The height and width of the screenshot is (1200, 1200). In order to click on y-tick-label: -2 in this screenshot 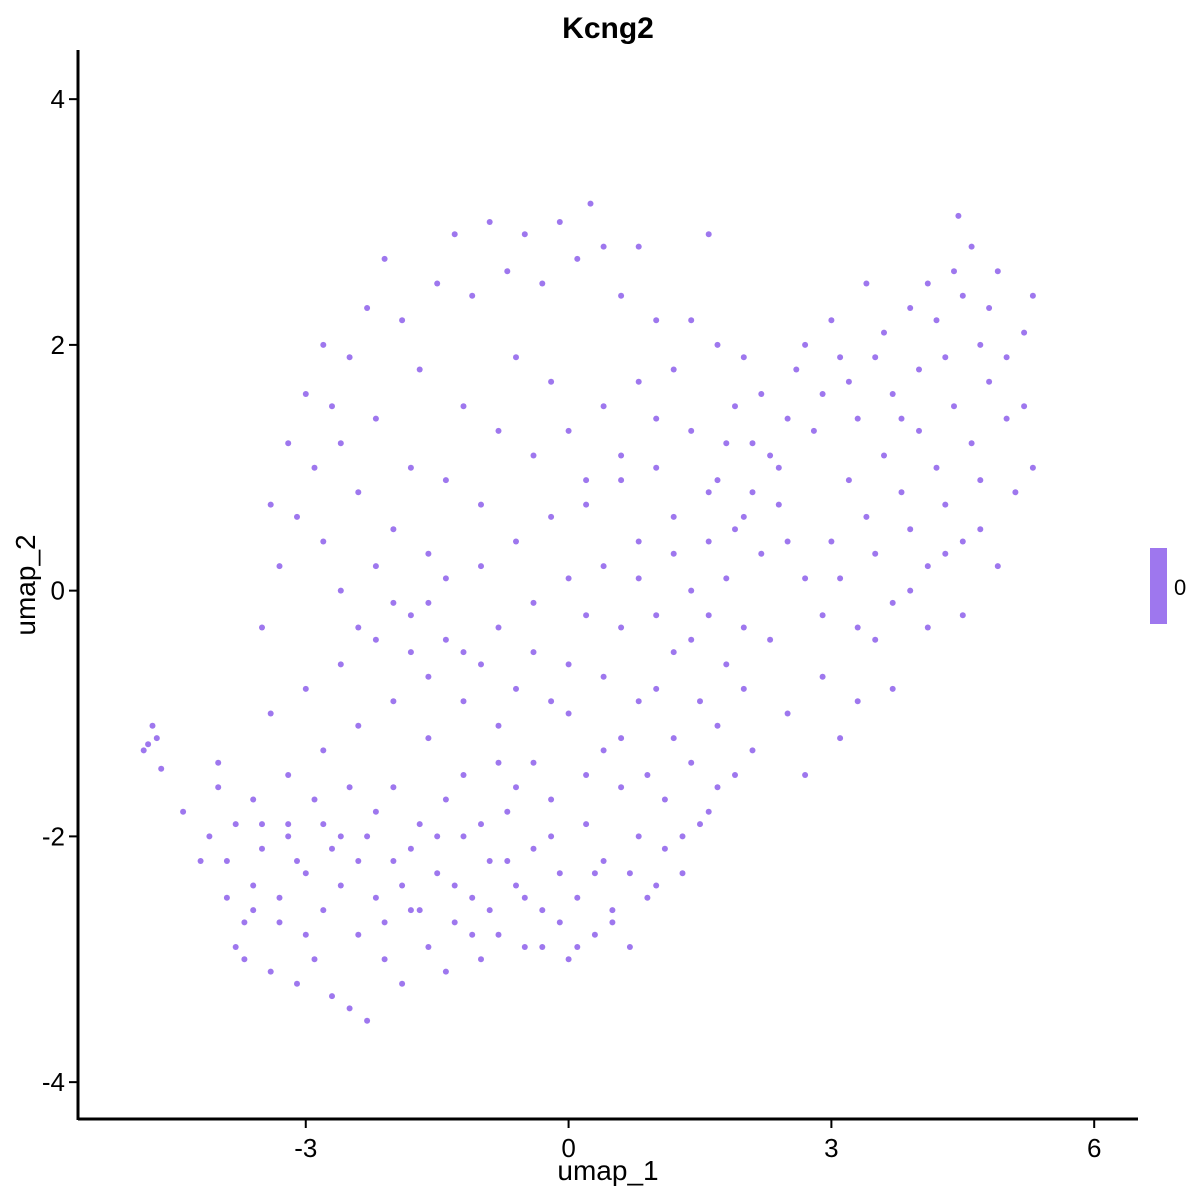, I will do `click(53, 836)`.